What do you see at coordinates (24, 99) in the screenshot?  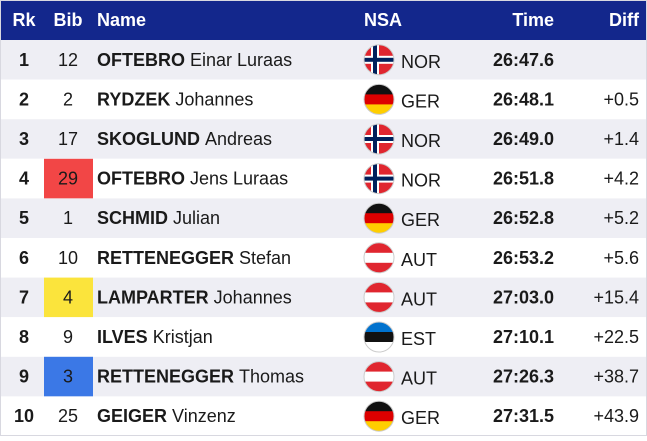 I see `rank: 2` at bounding box center [24, 99].